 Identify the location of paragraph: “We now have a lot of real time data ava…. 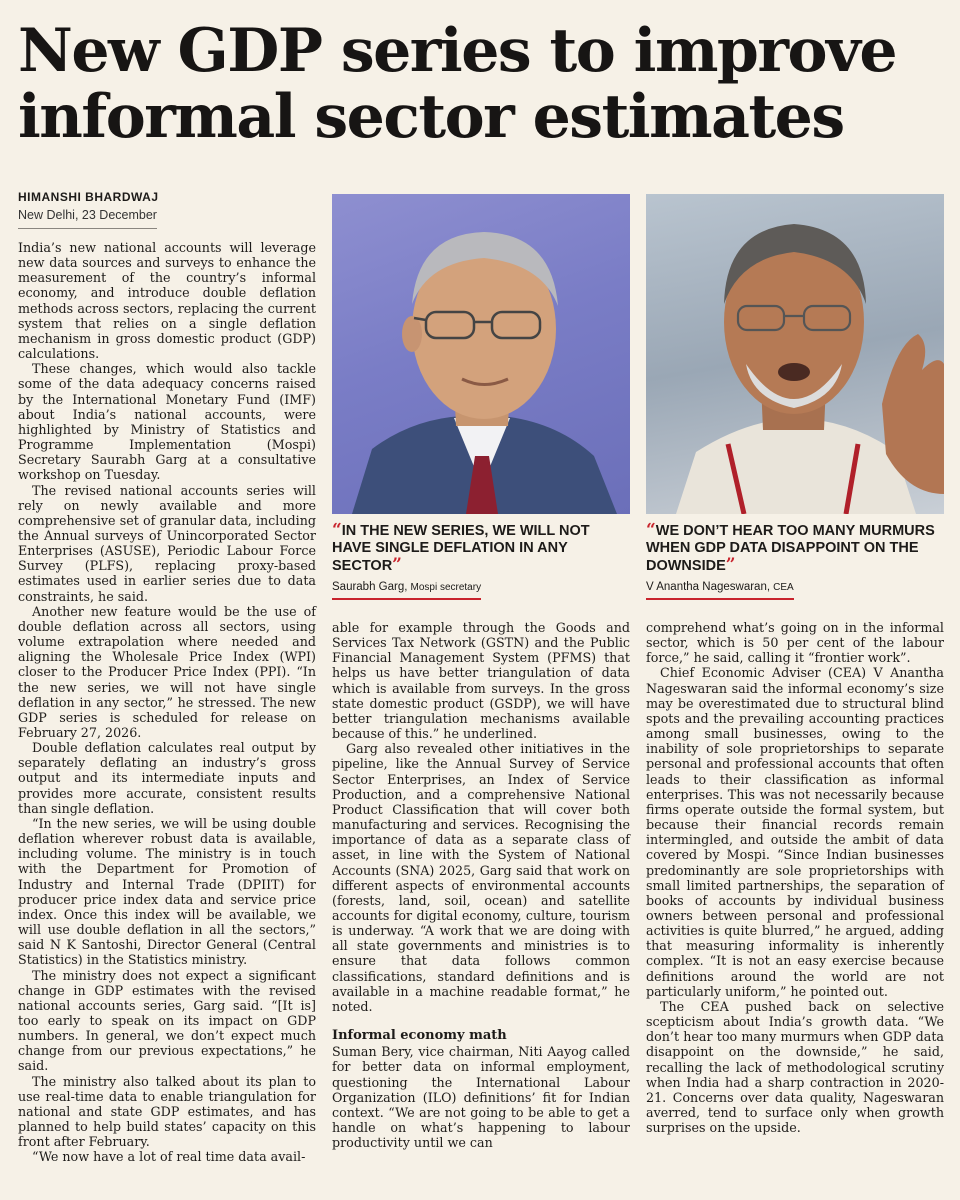
(169, 1157).